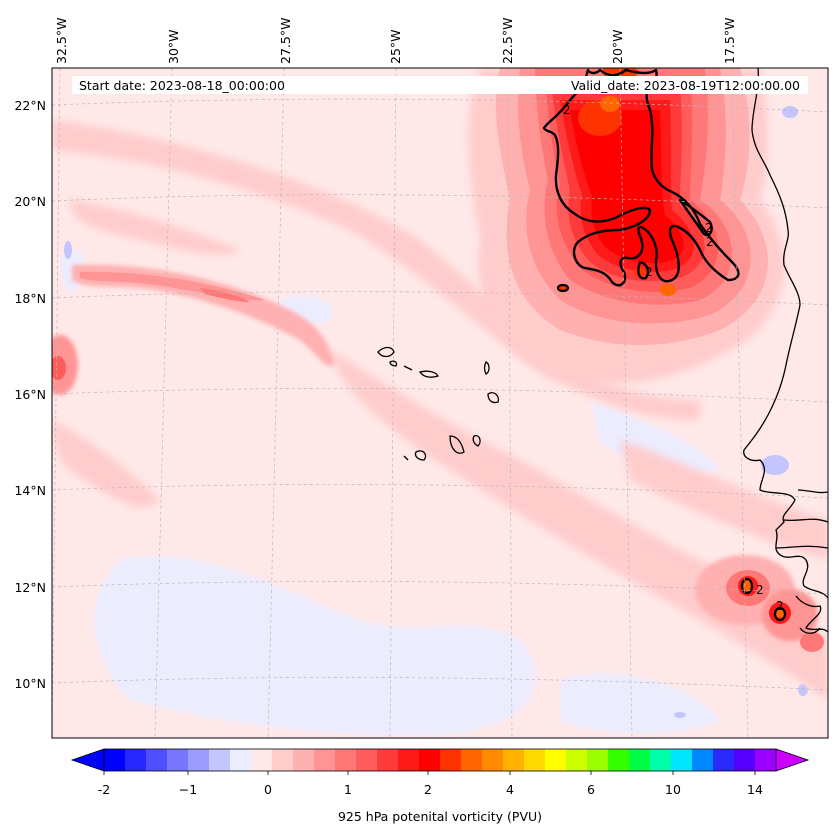 The width and height of the screenshot is (837, 836). Describe the element at coordinates (188, 789) in the screenshot. I see `colorbar-tick-label: −1` at that location.